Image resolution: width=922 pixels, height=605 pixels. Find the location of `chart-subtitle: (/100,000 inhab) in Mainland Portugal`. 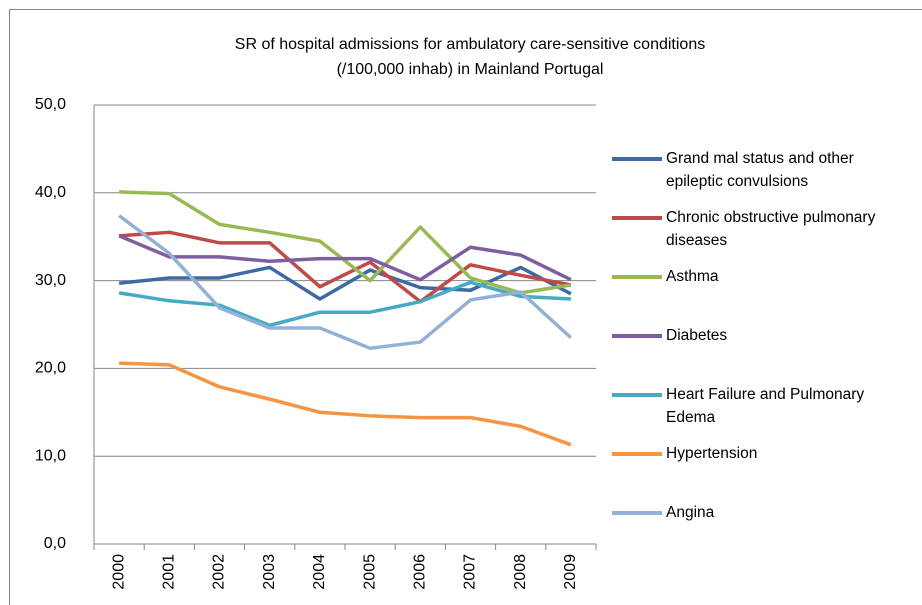

chart-subtitle: (/100,000 inhab) in Mainland Portugal is located at coordinates (470, 69).